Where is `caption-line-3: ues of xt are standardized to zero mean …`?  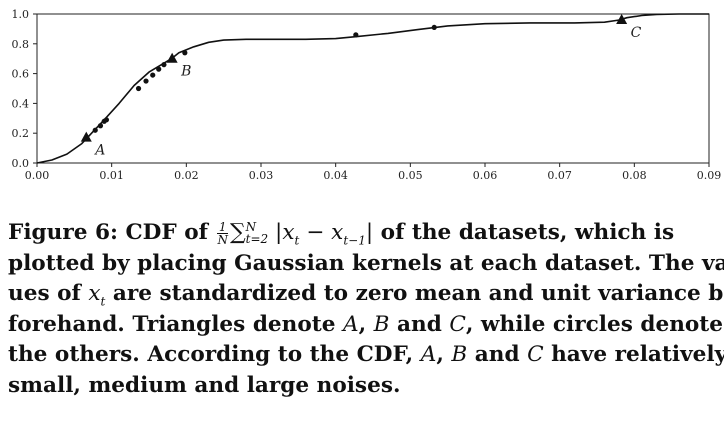
caption-line-3: ues of xt are standardized to zero mean … is located at coordinates (366, 294).